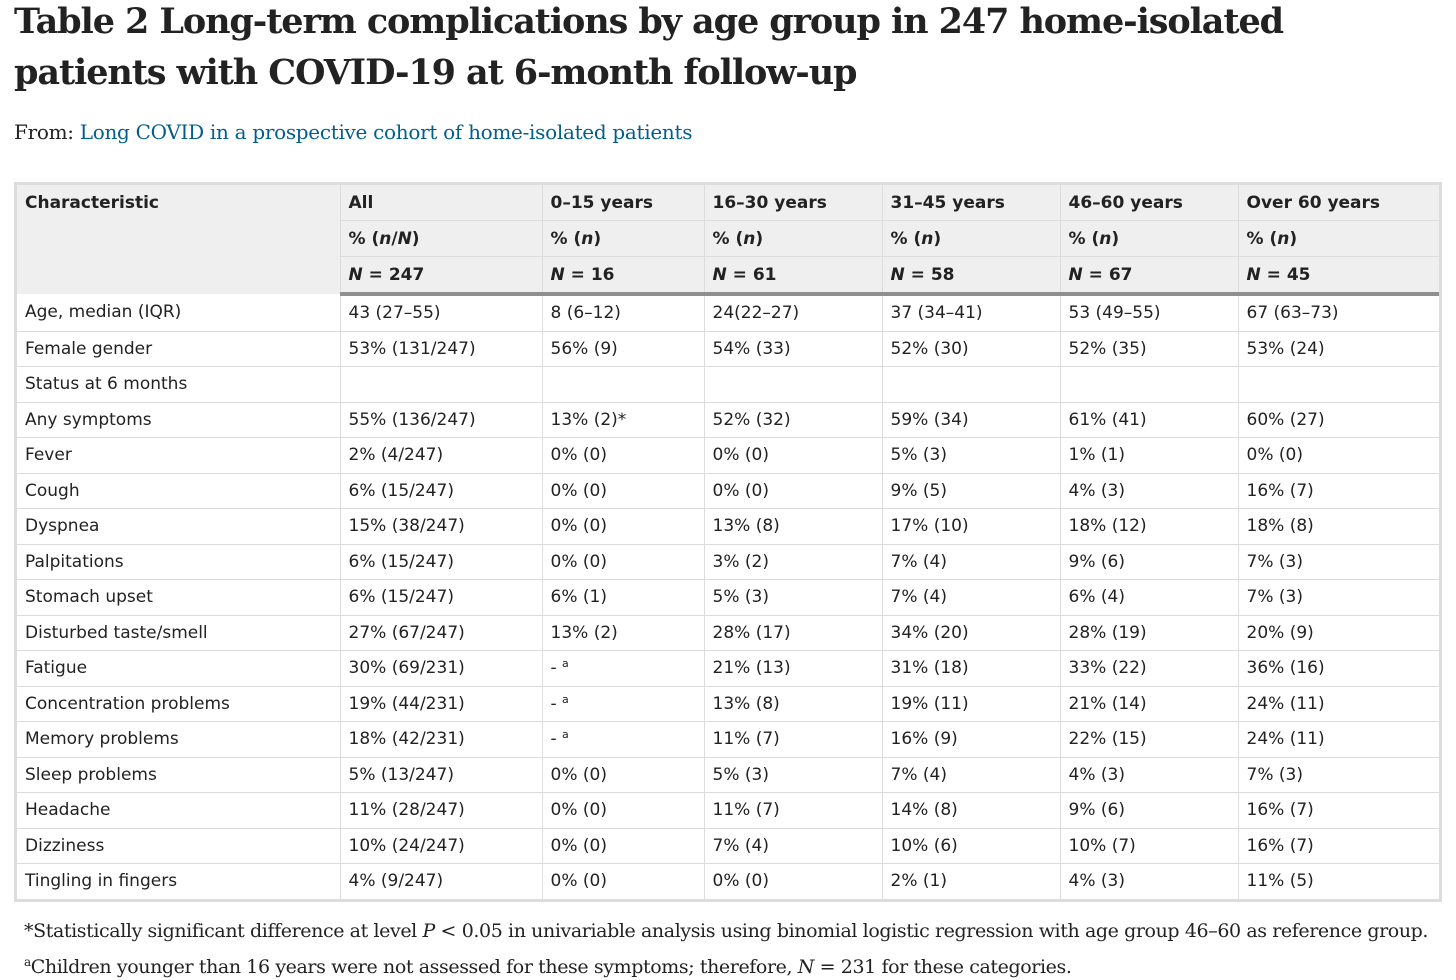 The image size is (1456, 980). I want to click on cell-value: Fever, so click(48, 455).